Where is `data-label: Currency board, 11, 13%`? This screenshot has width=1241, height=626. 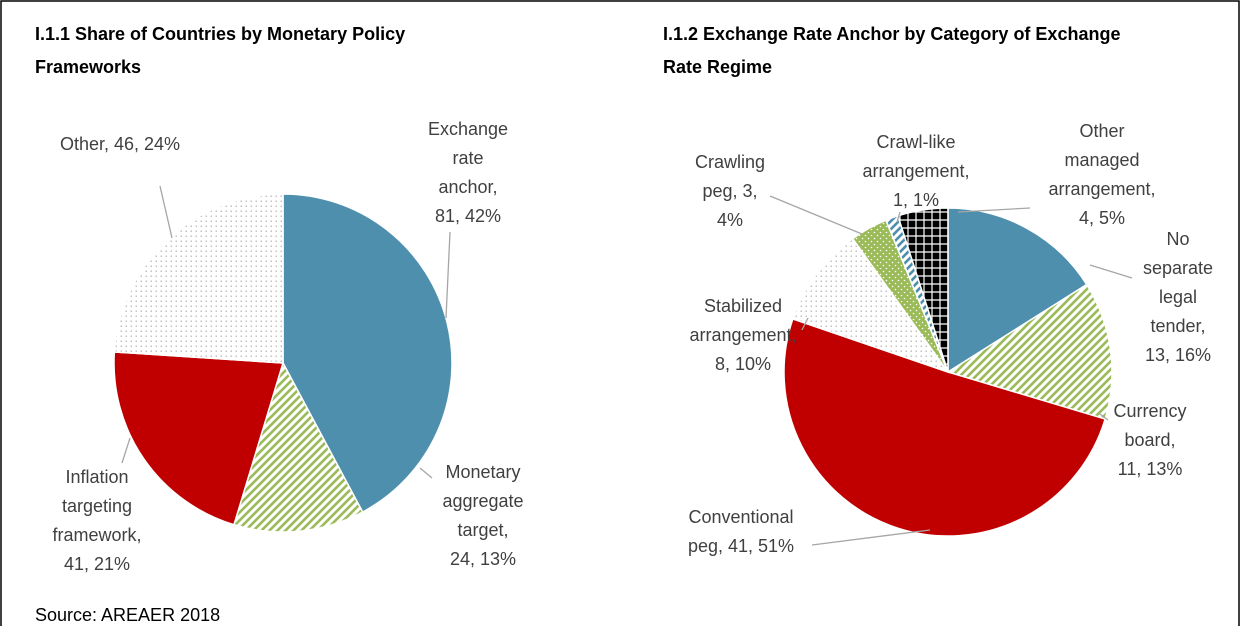
data-label: Currency board, 11, 13% is located at coordinates (1149, 440).